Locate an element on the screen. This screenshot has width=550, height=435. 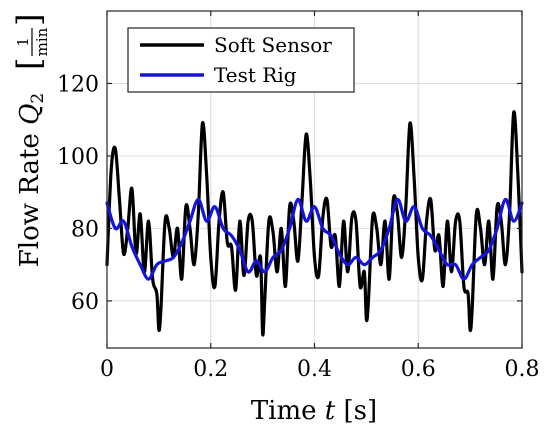
y-axis-label-pre: Flow Rate is located at coordinates (30, 196).